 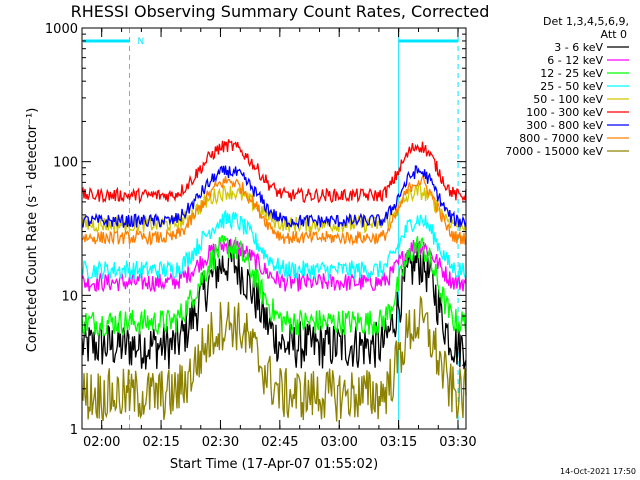 What do you see at coordinates (571, 86) in the screenshot?
I see `legend-label-25-50-kev: 25 - 50 keV` at bounding box center [571, 86].